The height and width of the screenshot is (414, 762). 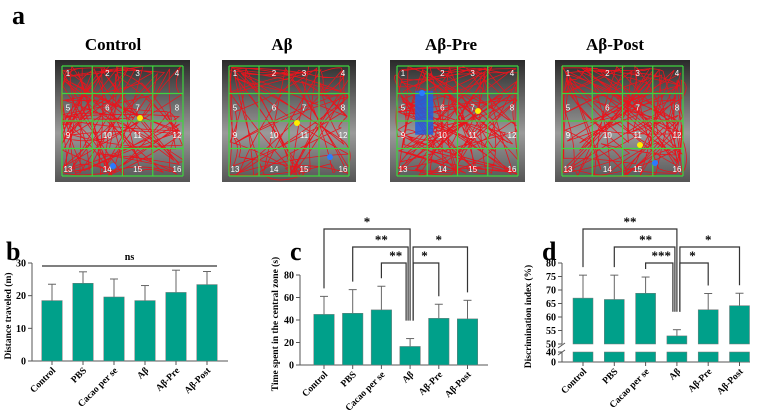 What do you see at coordinates (615, 44) in the screenshot?
I see `track-title: Aβ-Post` at bounding box center [615, 44].